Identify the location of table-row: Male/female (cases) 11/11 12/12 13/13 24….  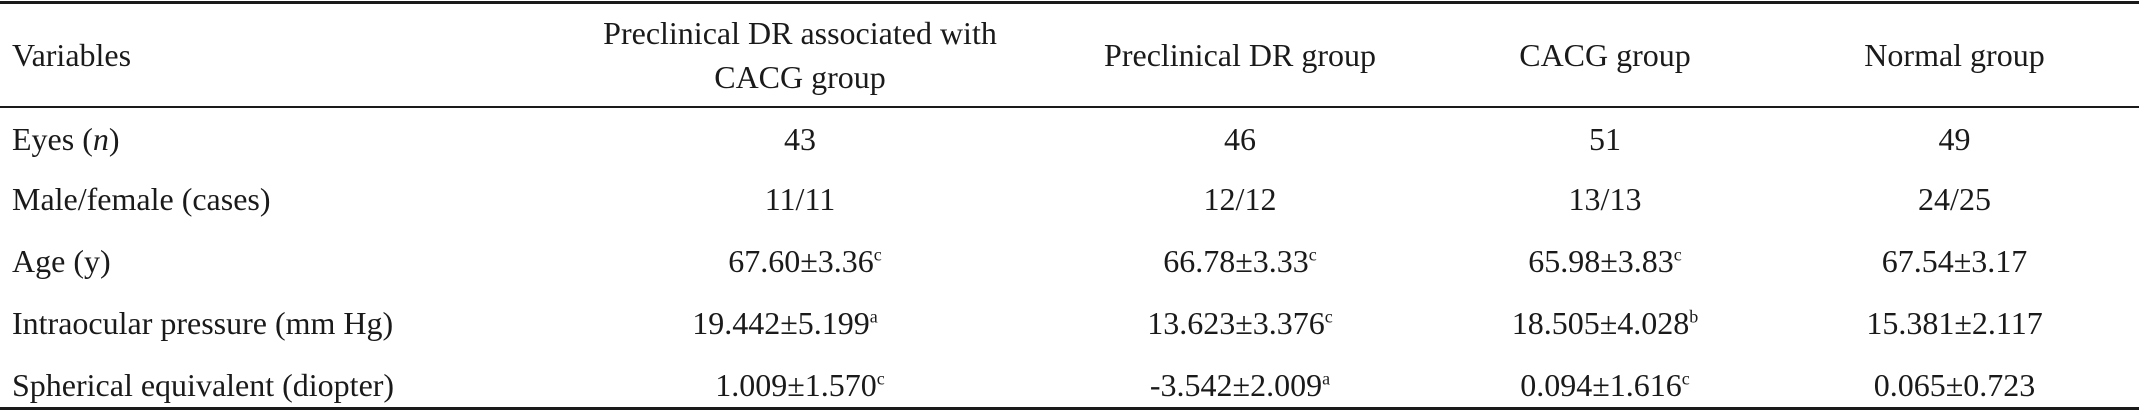
(1069, 199).